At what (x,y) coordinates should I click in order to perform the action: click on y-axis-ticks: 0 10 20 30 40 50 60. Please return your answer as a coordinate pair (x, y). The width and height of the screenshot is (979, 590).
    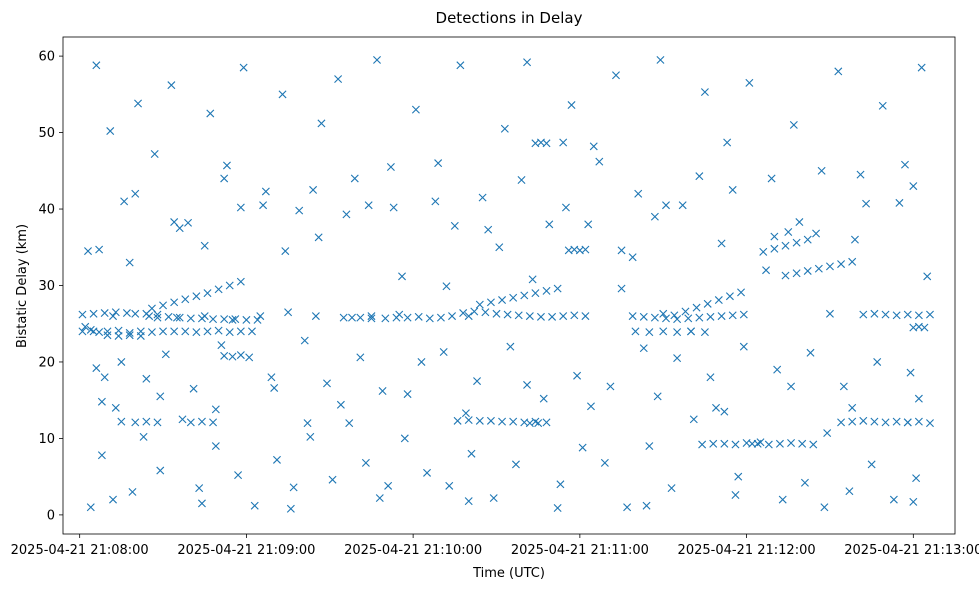
    Looking at the image, I should click on (50, 286).